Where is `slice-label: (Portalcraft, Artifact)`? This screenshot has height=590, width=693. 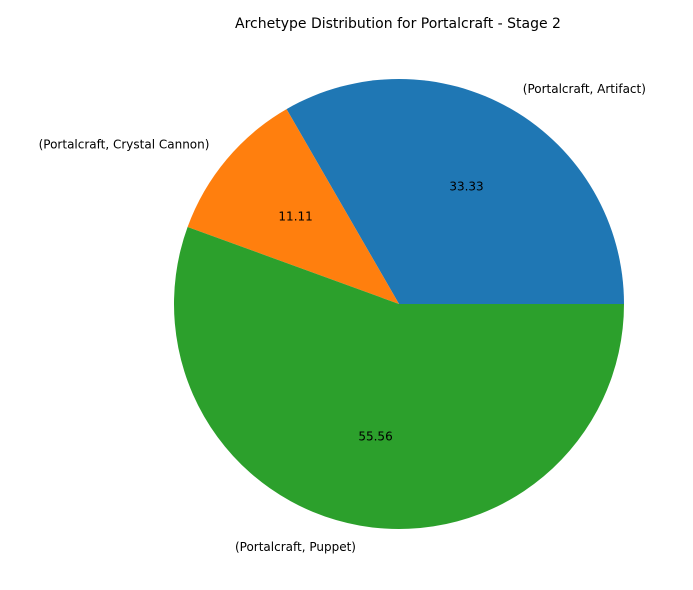
slice-label: (Portalcraft, Artifact) is located at coordinates (584, 89).